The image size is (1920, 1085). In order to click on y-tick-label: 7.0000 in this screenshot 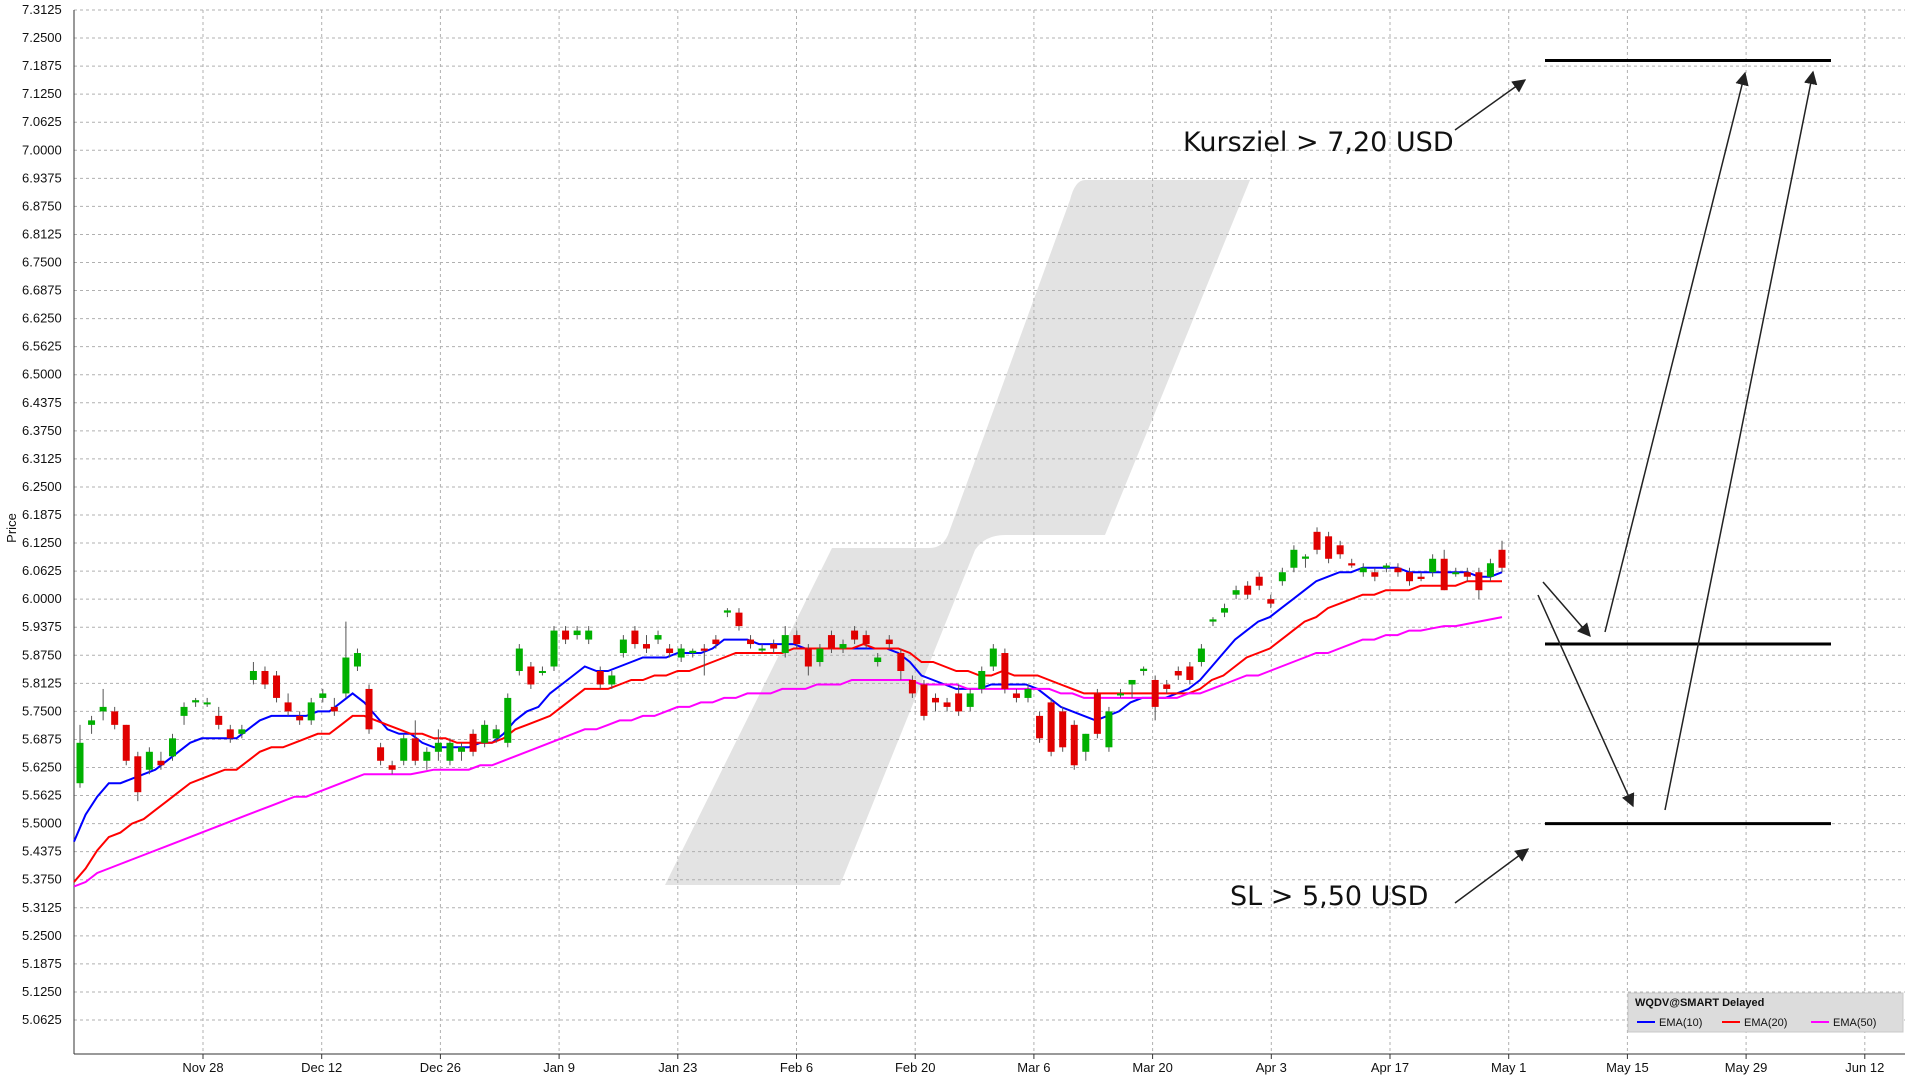, I will do `click(42, 149)`.